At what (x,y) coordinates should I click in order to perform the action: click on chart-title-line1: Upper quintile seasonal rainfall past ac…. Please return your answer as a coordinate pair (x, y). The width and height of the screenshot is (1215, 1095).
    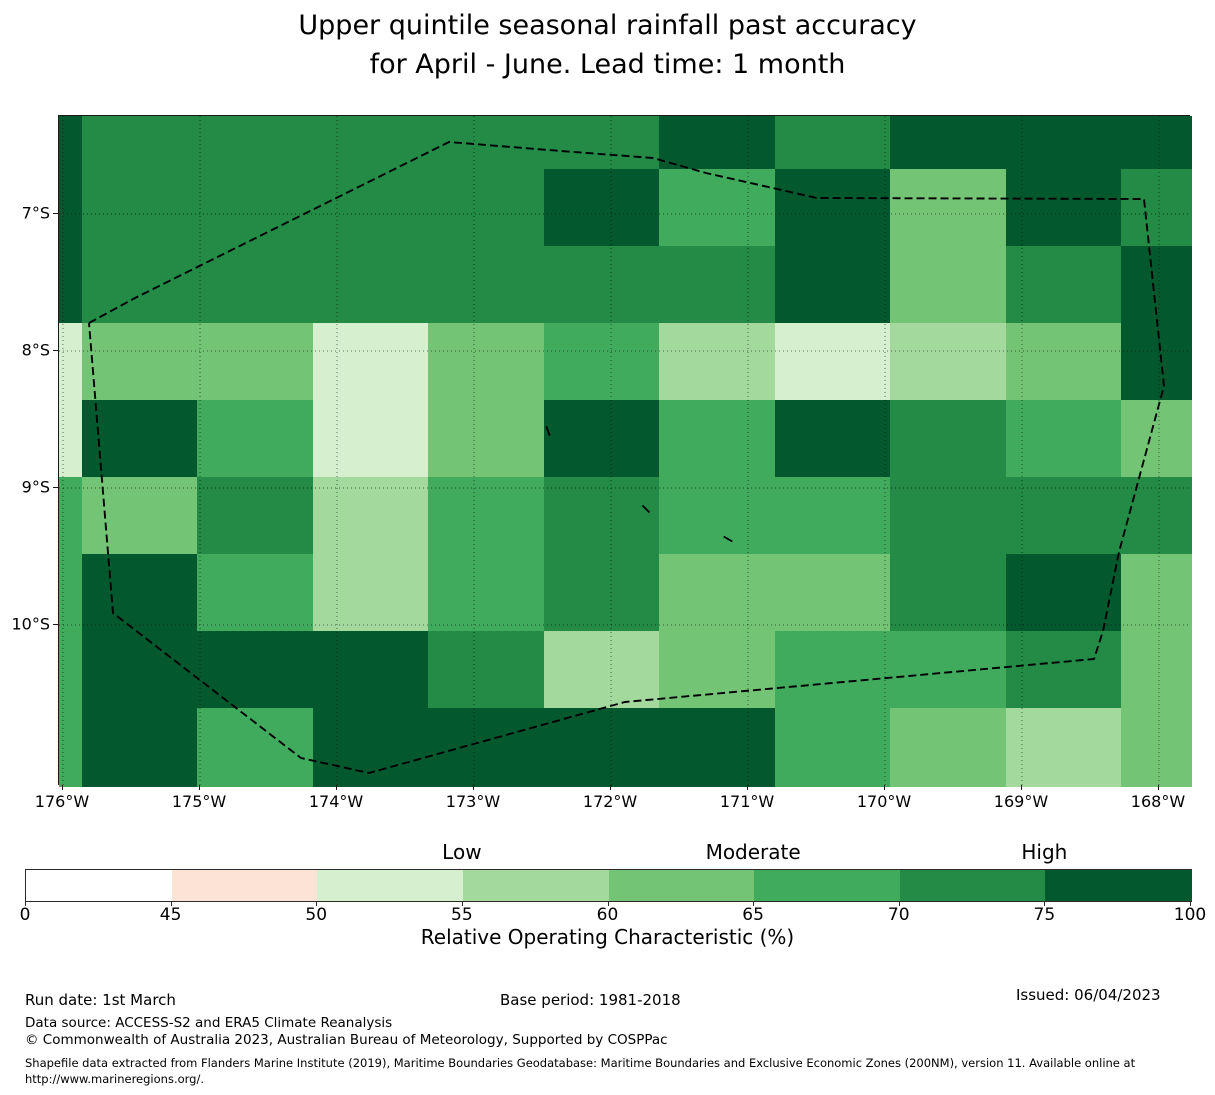
    Looking at the image, I should click on (607, 25).